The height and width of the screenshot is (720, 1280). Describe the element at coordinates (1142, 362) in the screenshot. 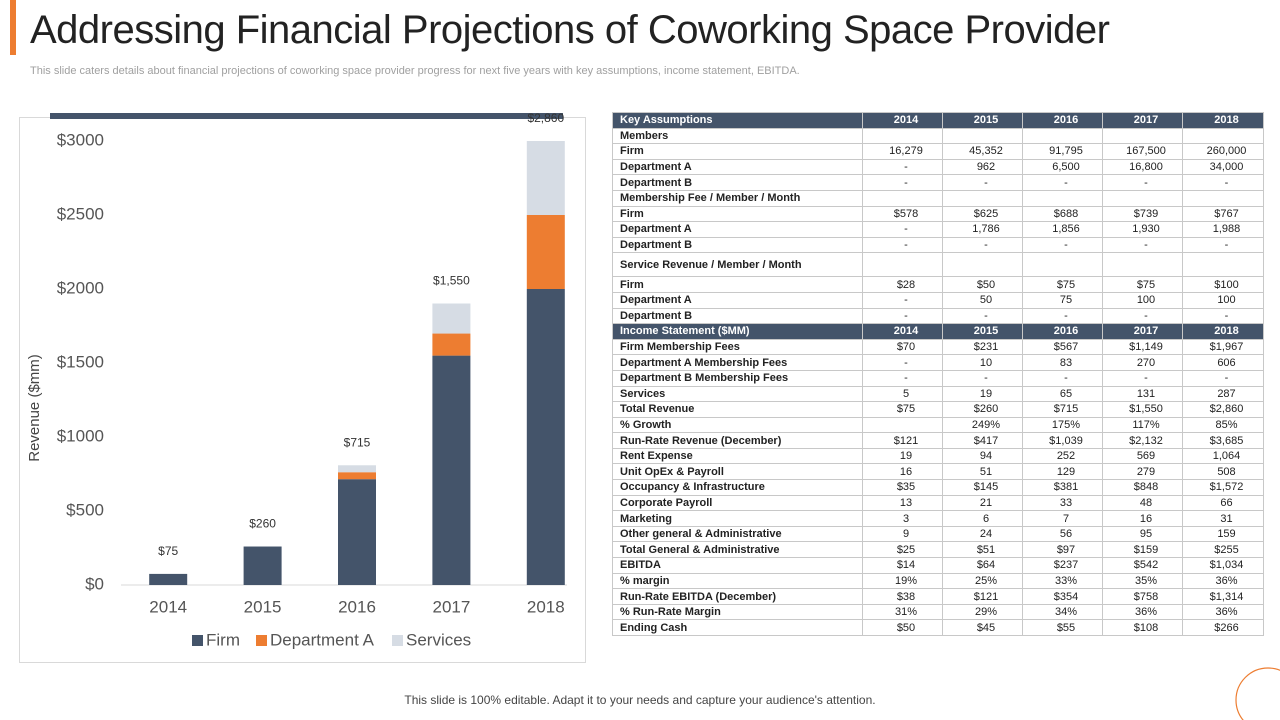

I see `cell: 270` at that location.